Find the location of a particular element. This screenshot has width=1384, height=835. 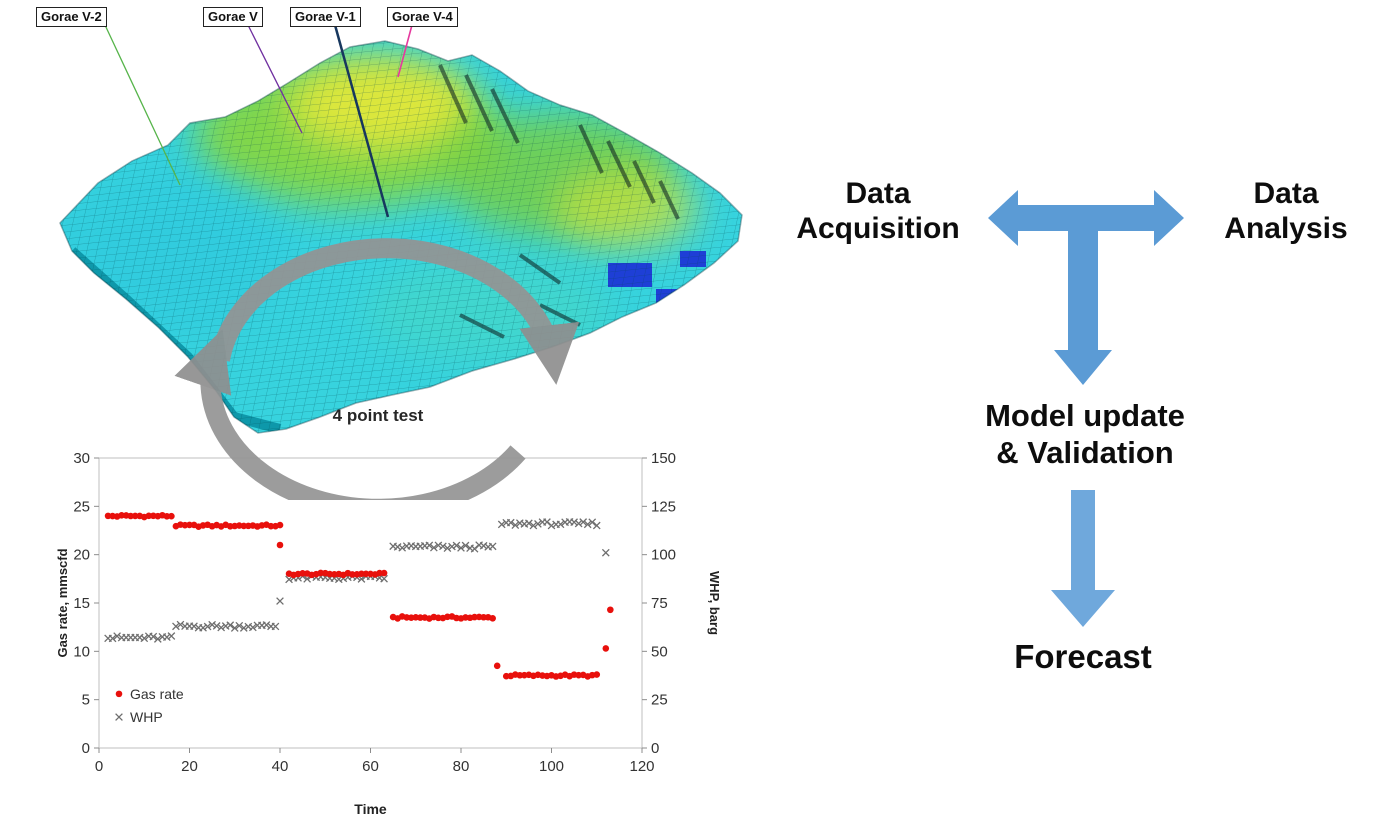

flow-node-data-analysis: Data Analysis is located at coordinates (1280, 211).